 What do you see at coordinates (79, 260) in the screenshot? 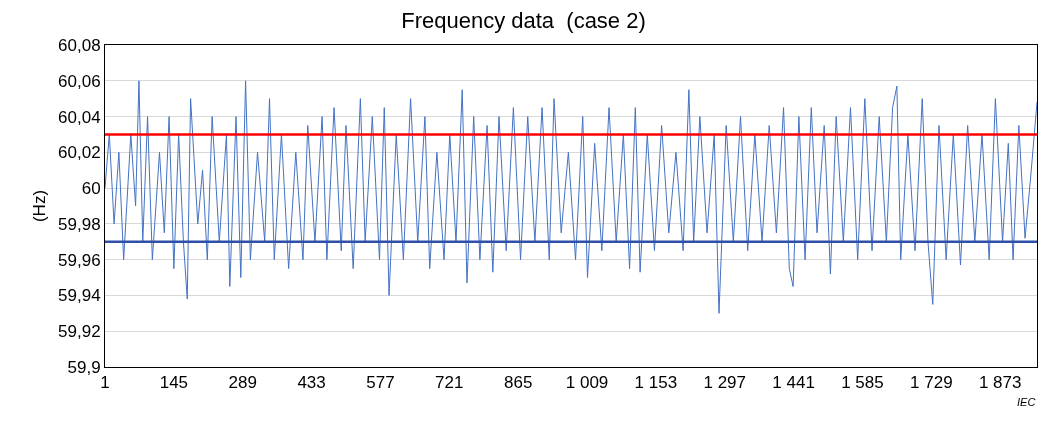
I see `y-tick-label: 59,96` at bounding box center [79, 260].